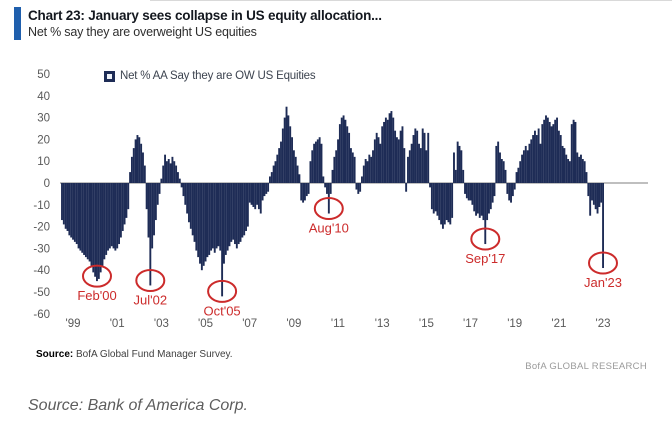 The height and width of the screenshot is (426, 672). I want to click on svg-text: Jul'02, so click(151, 300).